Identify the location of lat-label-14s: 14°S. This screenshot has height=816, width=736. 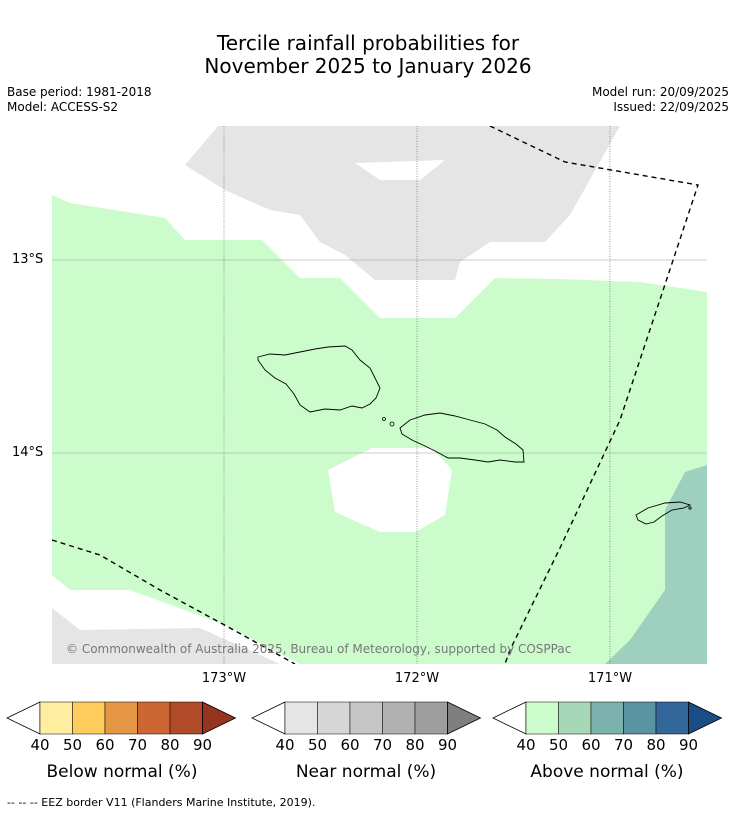
(28, 452).